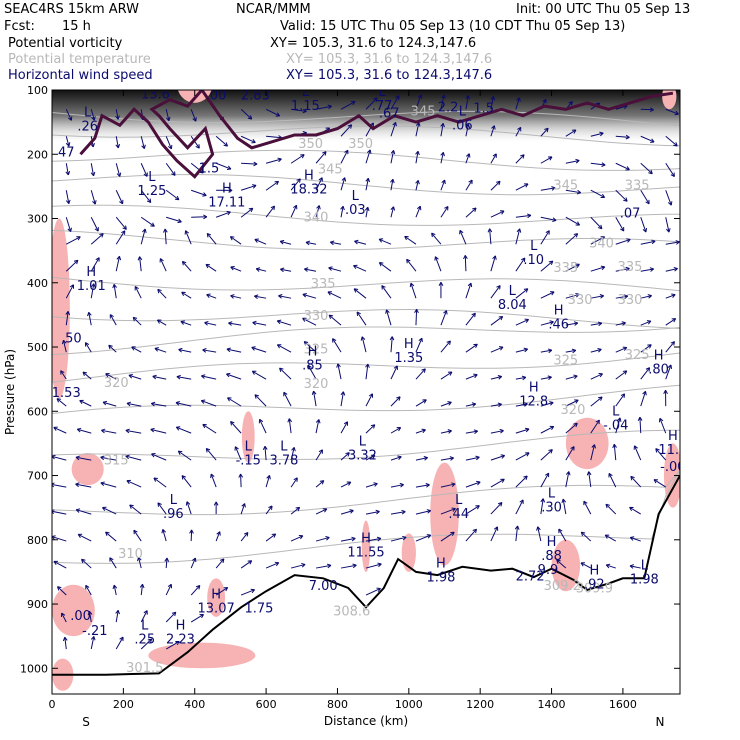 This screenshot has height=740, width=740. What do you see at coordinates (283, 461) in the screenshot?
I see `extremum-value: 3.78` at bounding box center [283, 461].